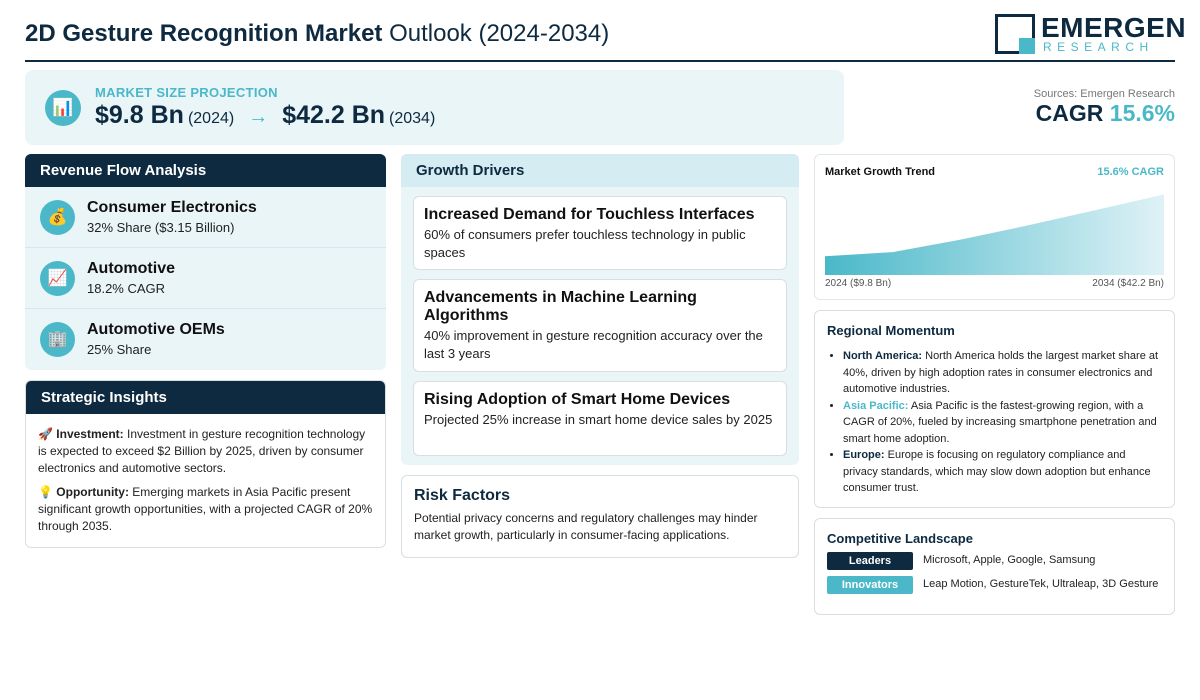  I want to click on revenue-item-name: Automotive, so click(131, 268).